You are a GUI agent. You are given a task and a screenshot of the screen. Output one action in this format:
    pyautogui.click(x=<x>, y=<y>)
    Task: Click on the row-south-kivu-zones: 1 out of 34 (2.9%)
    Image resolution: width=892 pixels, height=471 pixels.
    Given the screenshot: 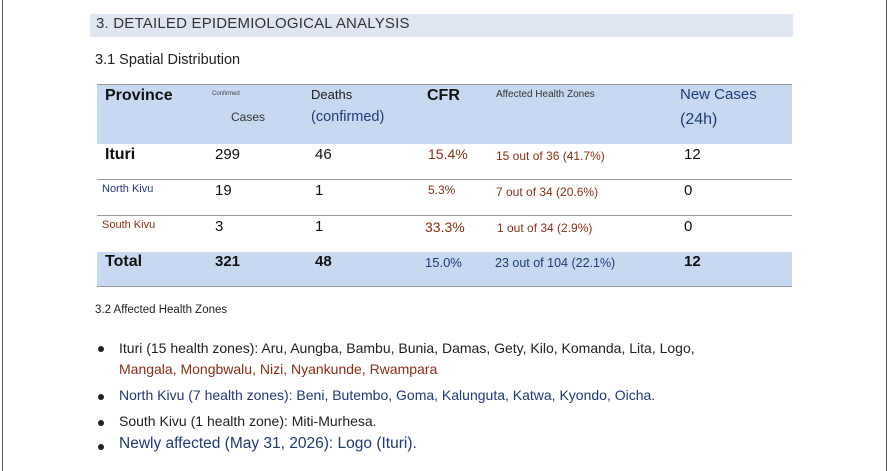 What is the action you would take?
    pyautogui.click(x=545, y=228)
    